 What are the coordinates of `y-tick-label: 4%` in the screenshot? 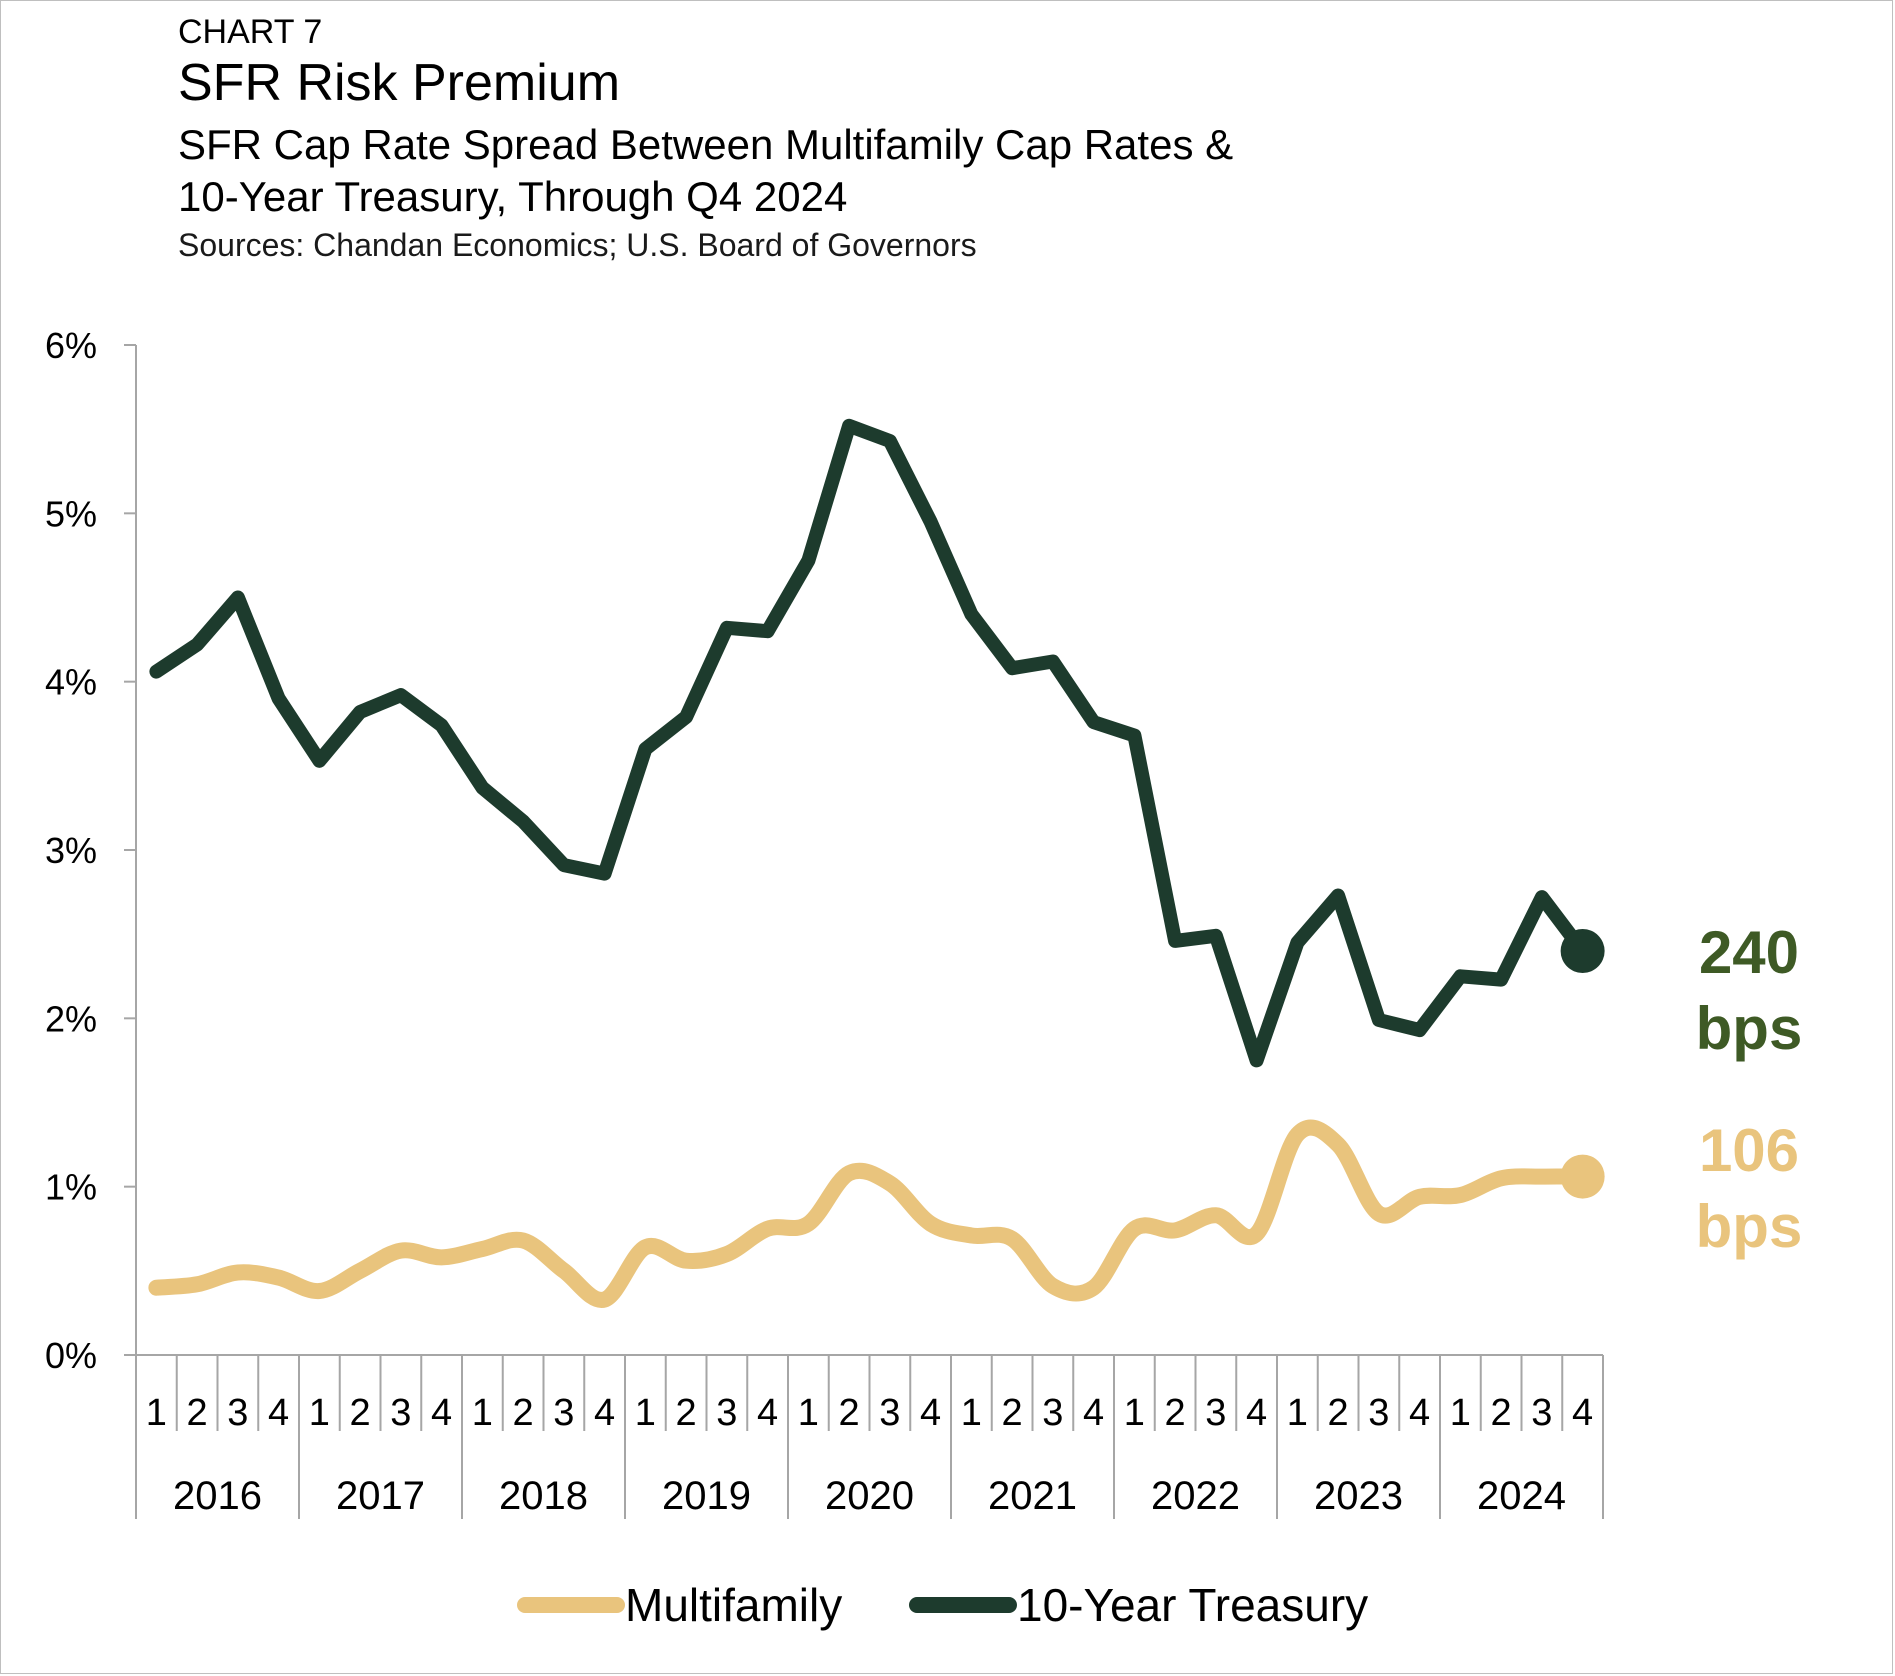 It's located at (71, 682).